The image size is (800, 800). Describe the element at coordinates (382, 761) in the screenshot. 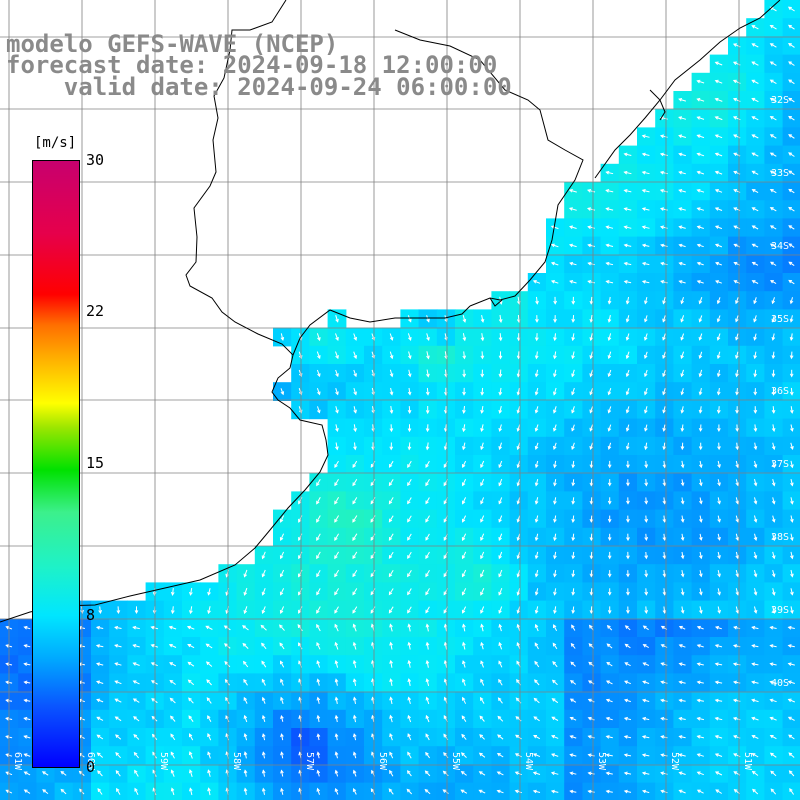

I see `longitude-label: 56W` at that location.